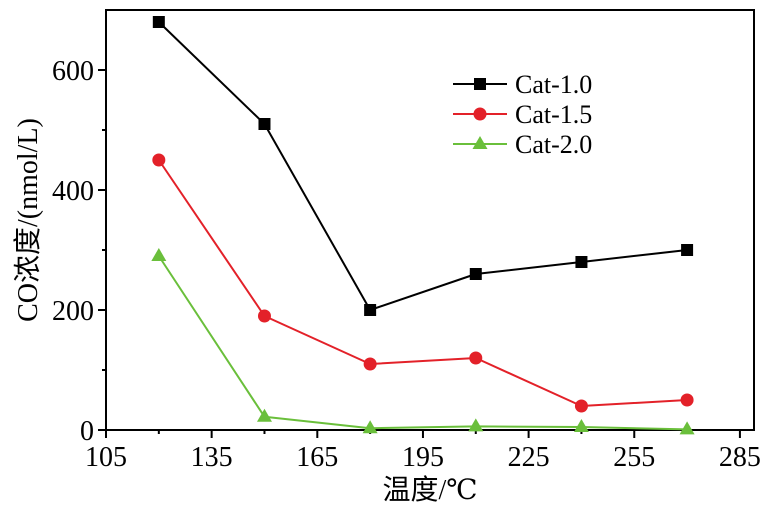  I want to click on x-tick-label: 165, so click(317, 457).